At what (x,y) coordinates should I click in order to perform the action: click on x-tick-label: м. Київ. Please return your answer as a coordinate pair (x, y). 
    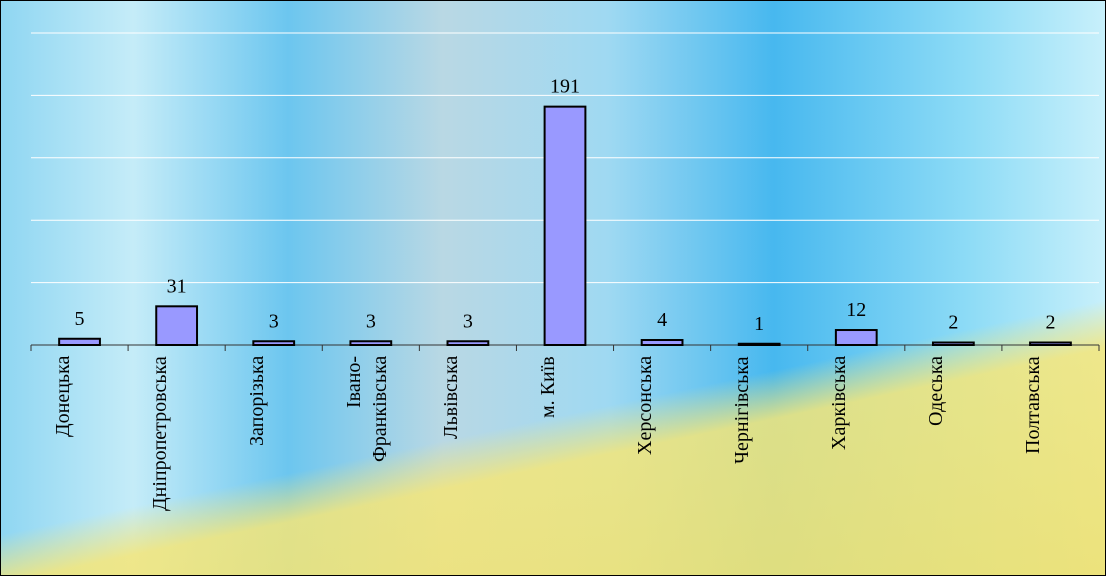
    Looking at the image, I should click on (548, 387).